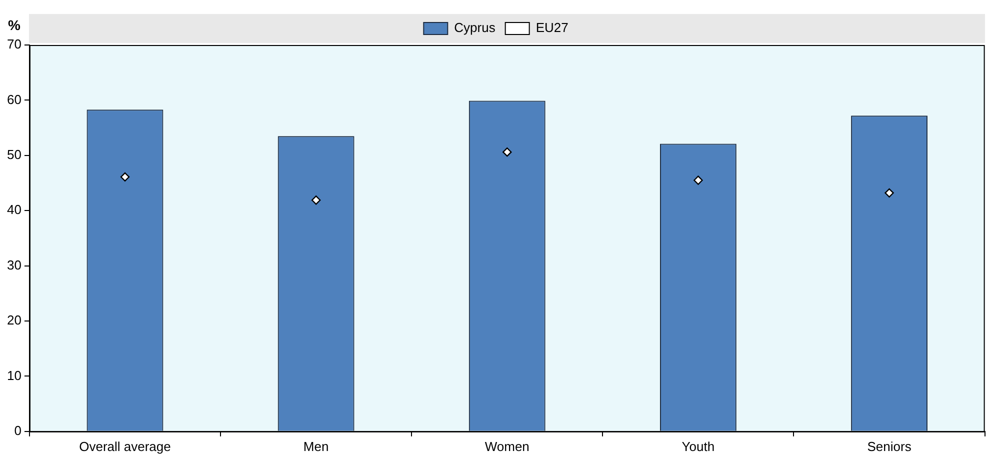 The height and width of the screenshot is (458, 990). What do you see at coordinates (14, 375) in the screenshot?
I see `y-tick-label: 10` at bounding box center [14, 375].